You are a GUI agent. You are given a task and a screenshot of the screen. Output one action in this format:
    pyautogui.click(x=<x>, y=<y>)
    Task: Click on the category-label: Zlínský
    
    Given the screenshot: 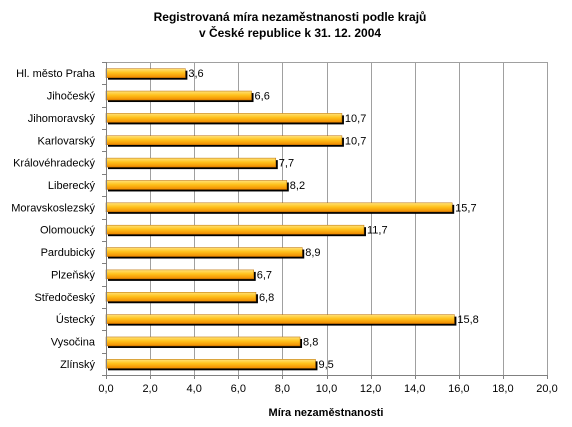 What is the action you would take?
    pyautogui.click(x=77, y=365)
    